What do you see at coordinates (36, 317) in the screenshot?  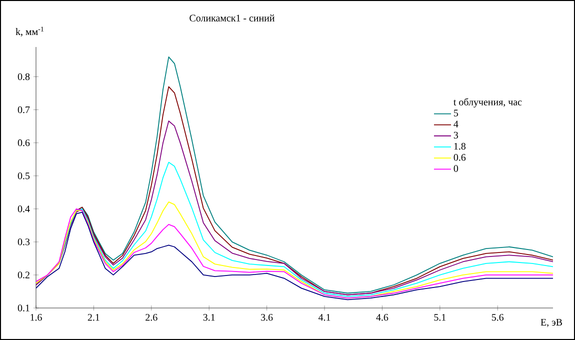 I see `x-tick-label: 1.6` at bounding box center [36, 317].